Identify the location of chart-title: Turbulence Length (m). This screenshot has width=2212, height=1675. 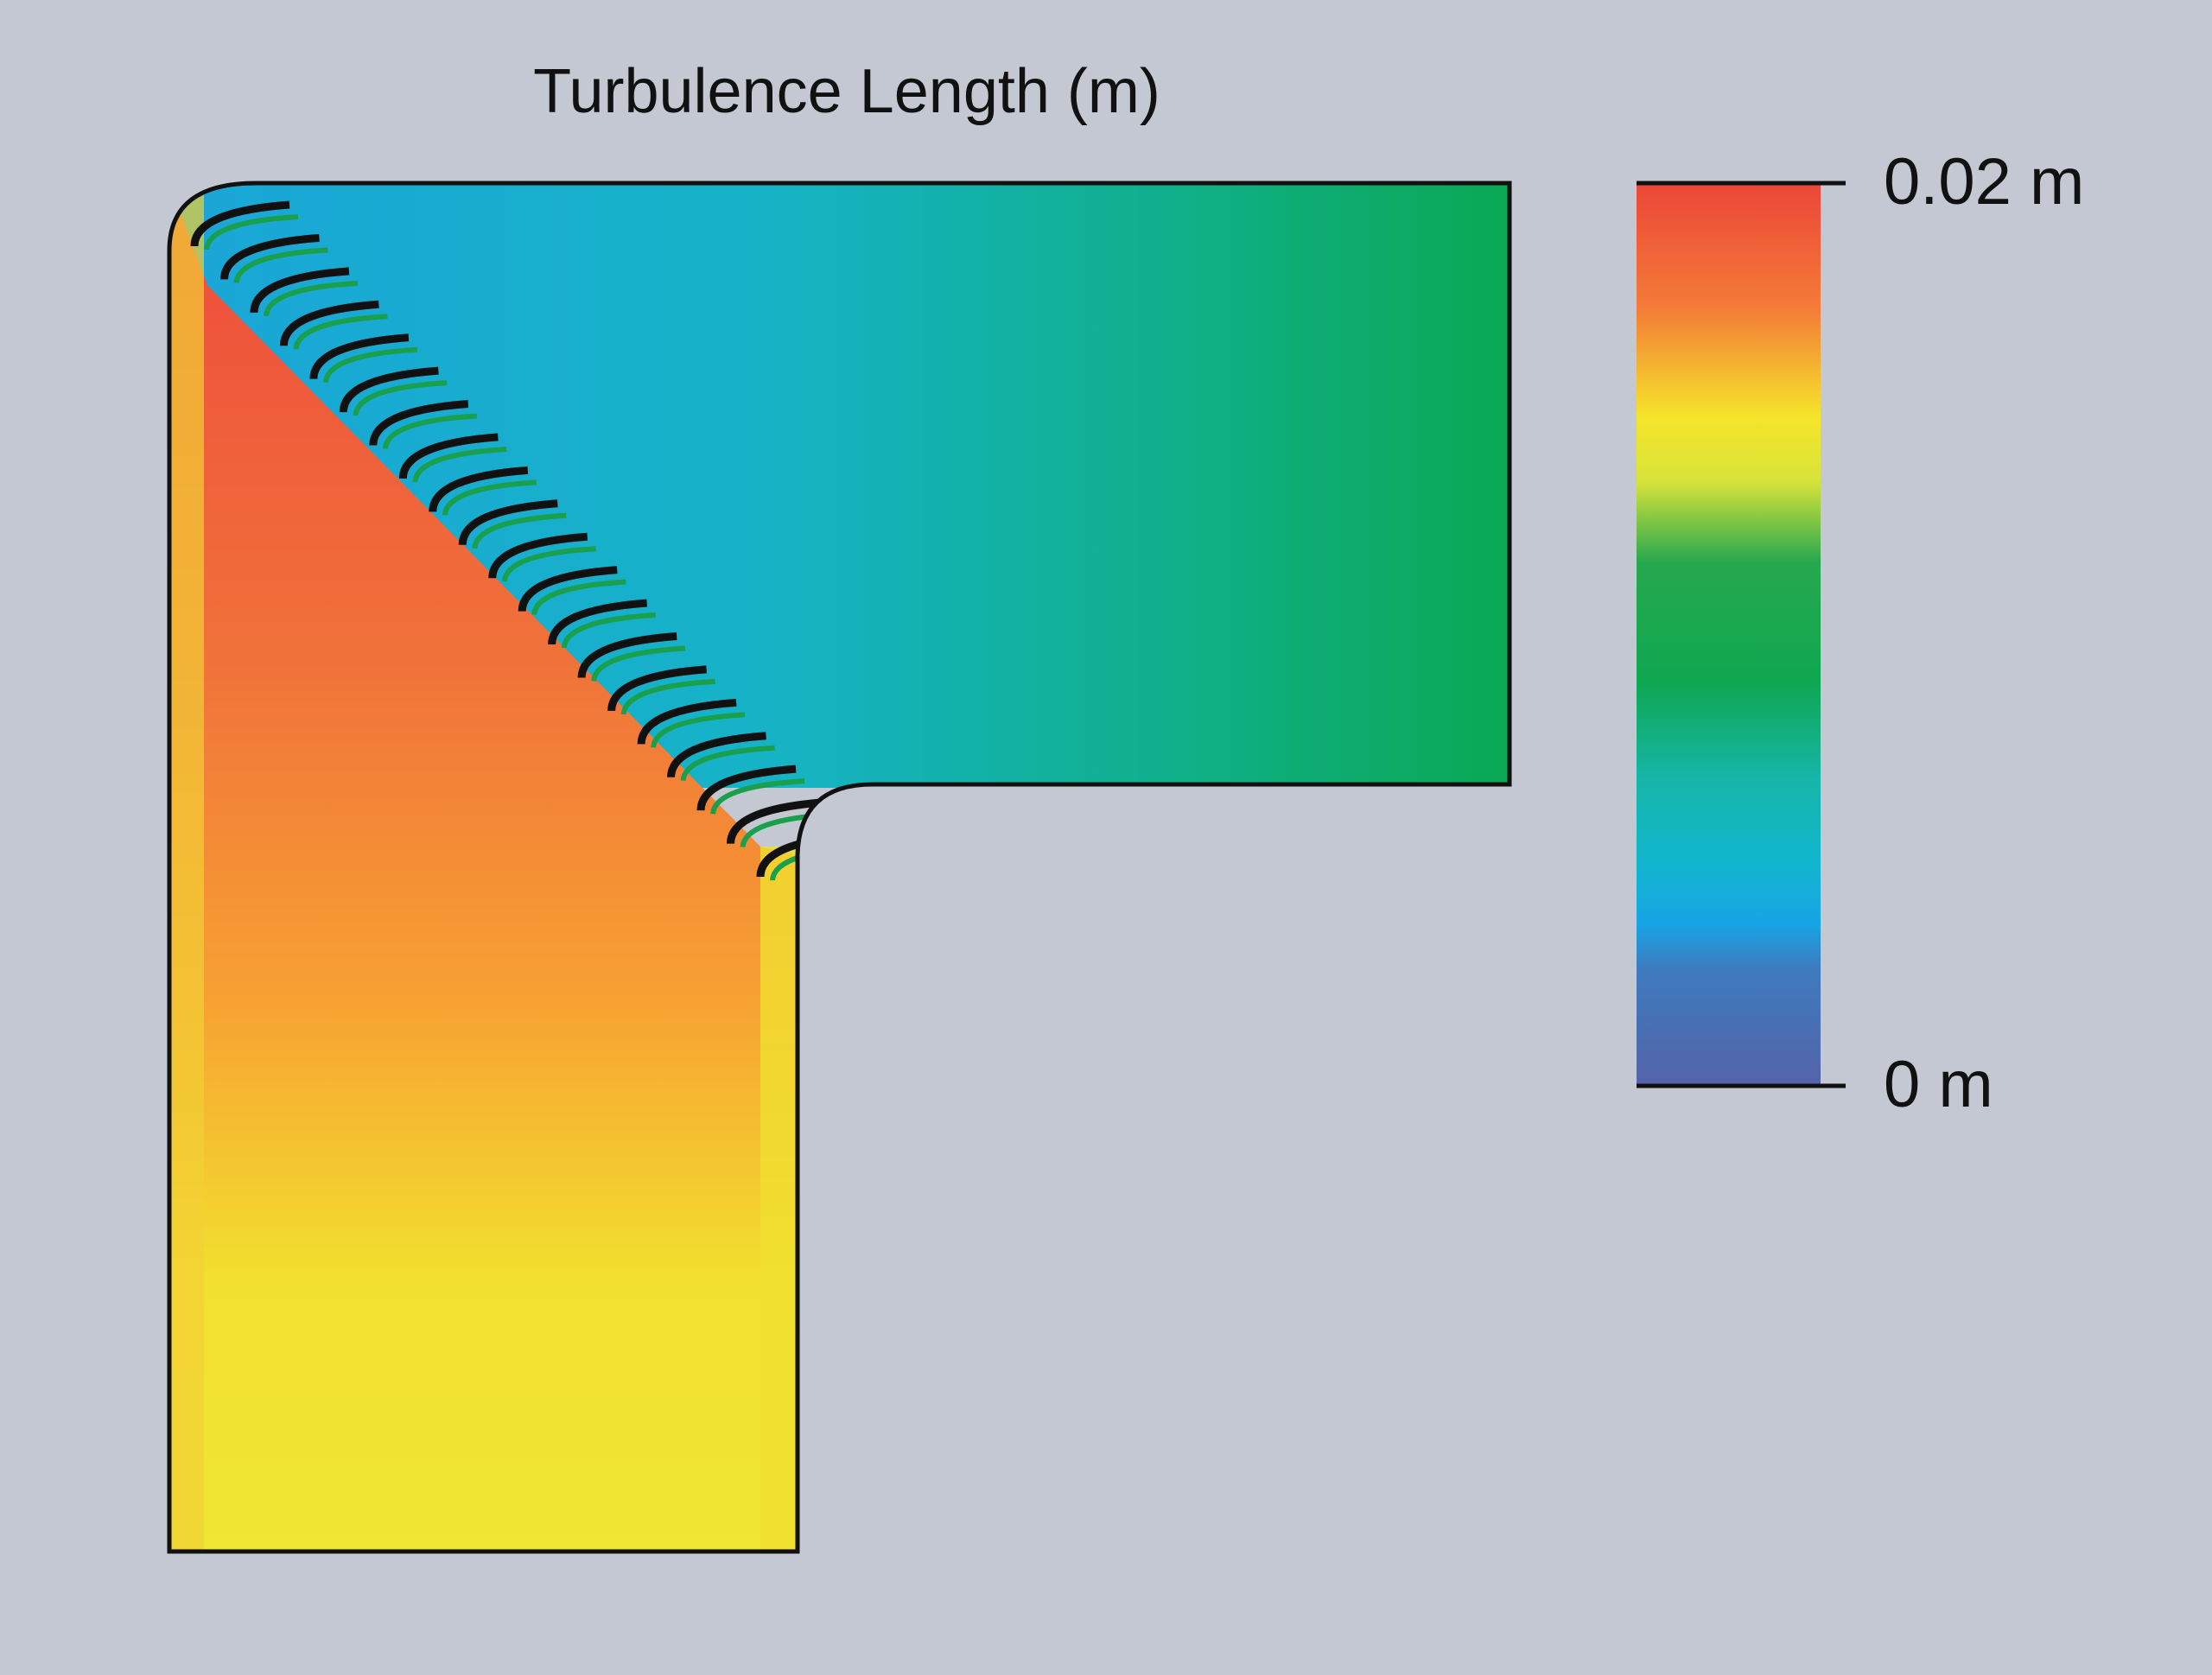
(846, 91).